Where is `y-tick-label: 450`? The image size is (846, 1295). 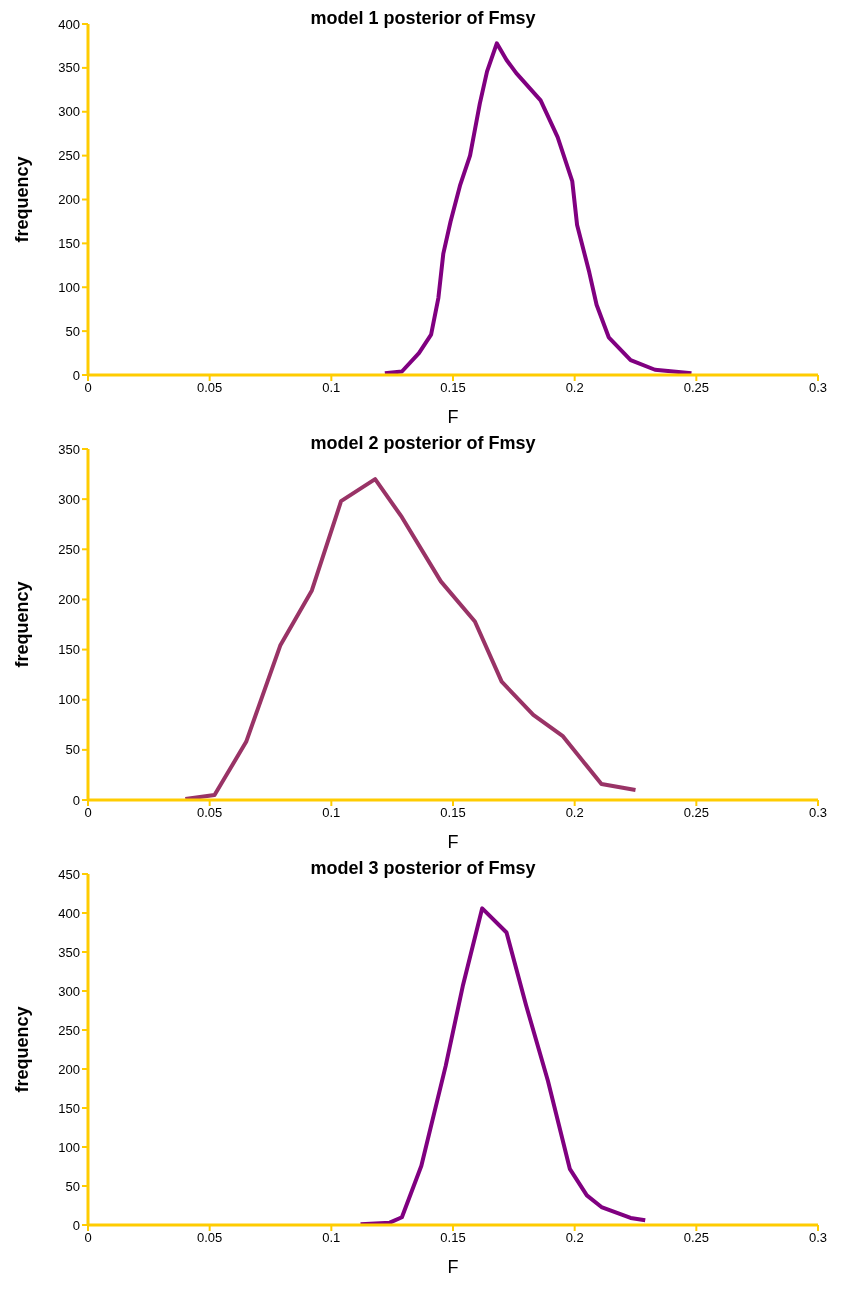 y-tick-label: 450 is located at coordinates (69, 874).